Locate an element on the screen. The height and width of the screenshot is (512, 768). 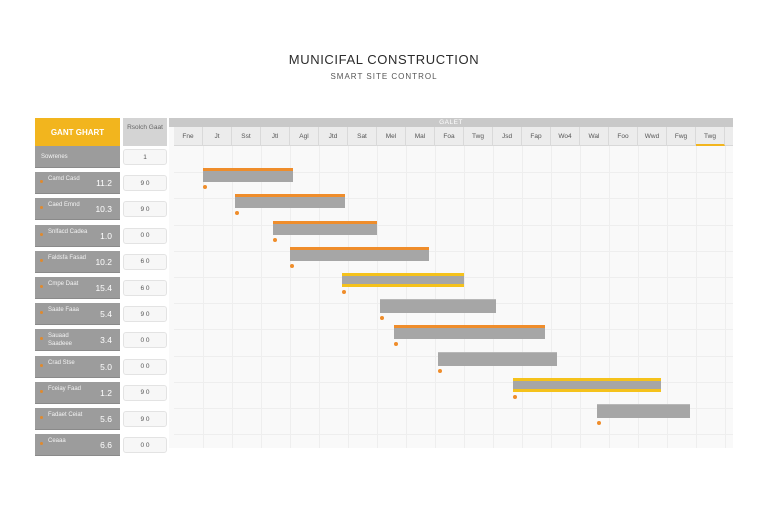
task-row: Caed Emnd 10.3 9 0 is located at coordinates (101, 209).